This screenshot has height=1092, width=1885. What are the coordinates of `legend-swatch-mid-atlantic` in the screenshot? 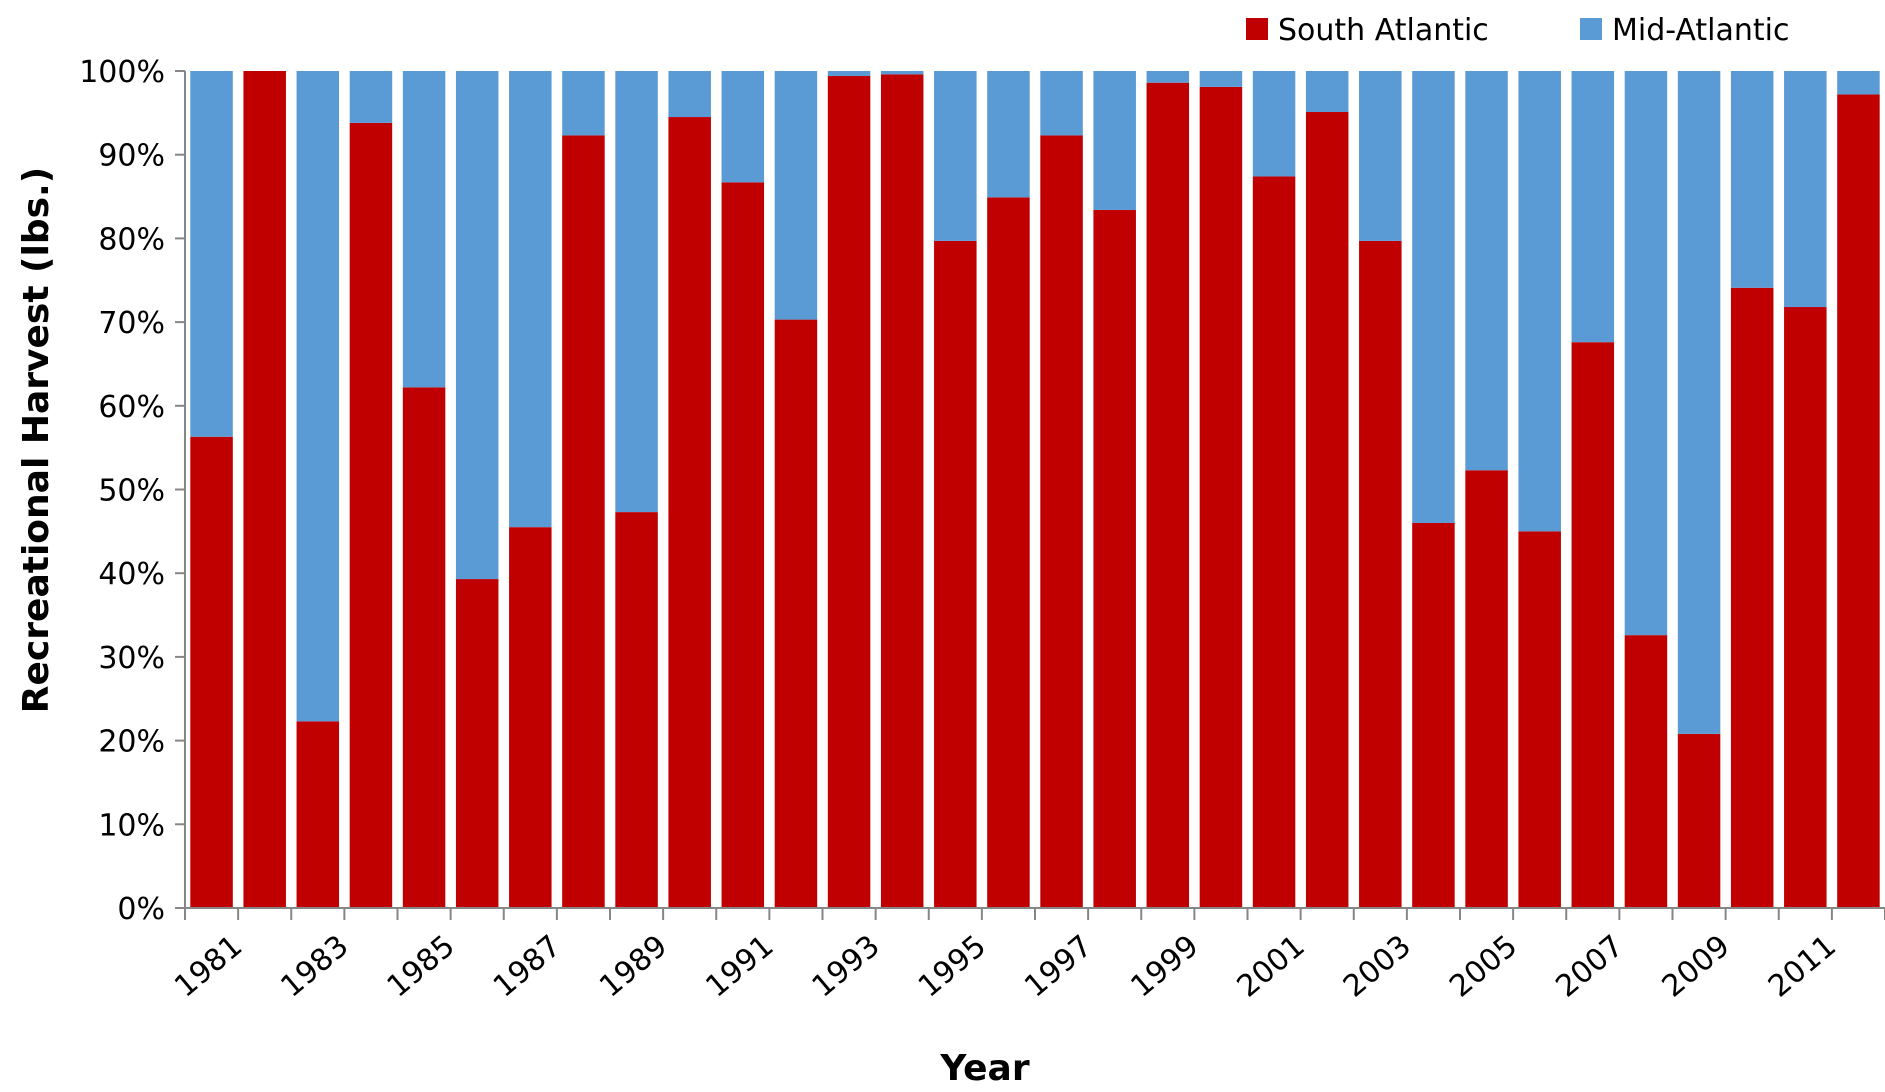 It's located at (1591, 29).